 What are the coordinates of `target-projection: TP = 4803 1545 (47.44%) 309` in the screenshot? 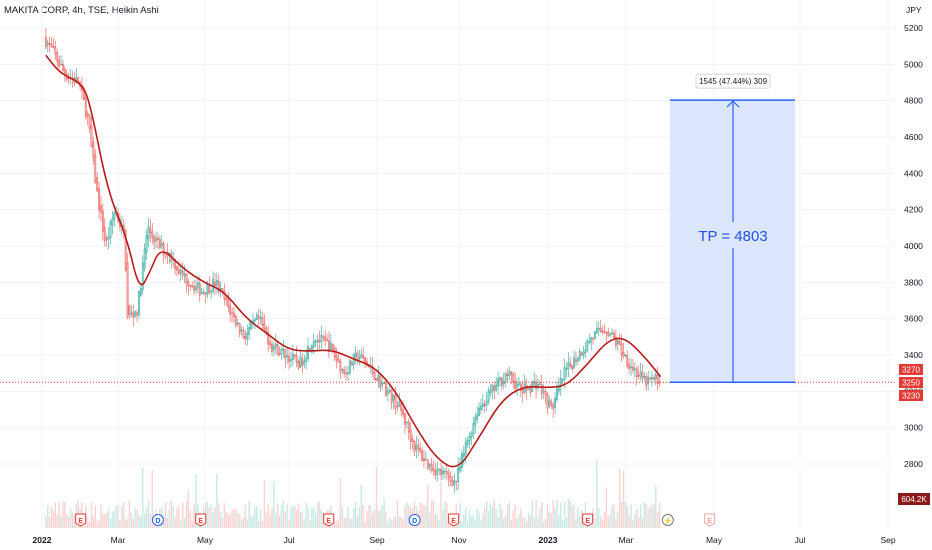 It's located at (732, 228).